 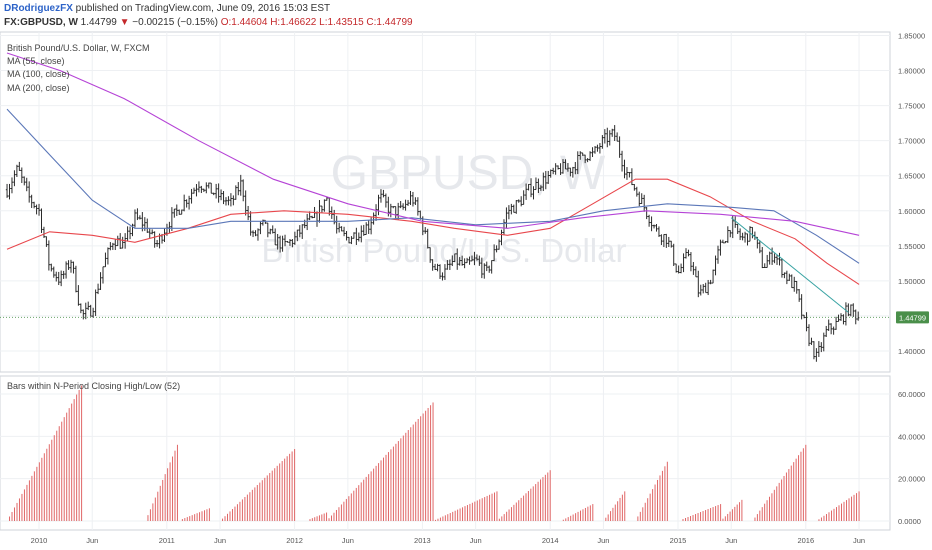 I want to click on legend-ma100: MA (100, close), so click(x=38, y=74).